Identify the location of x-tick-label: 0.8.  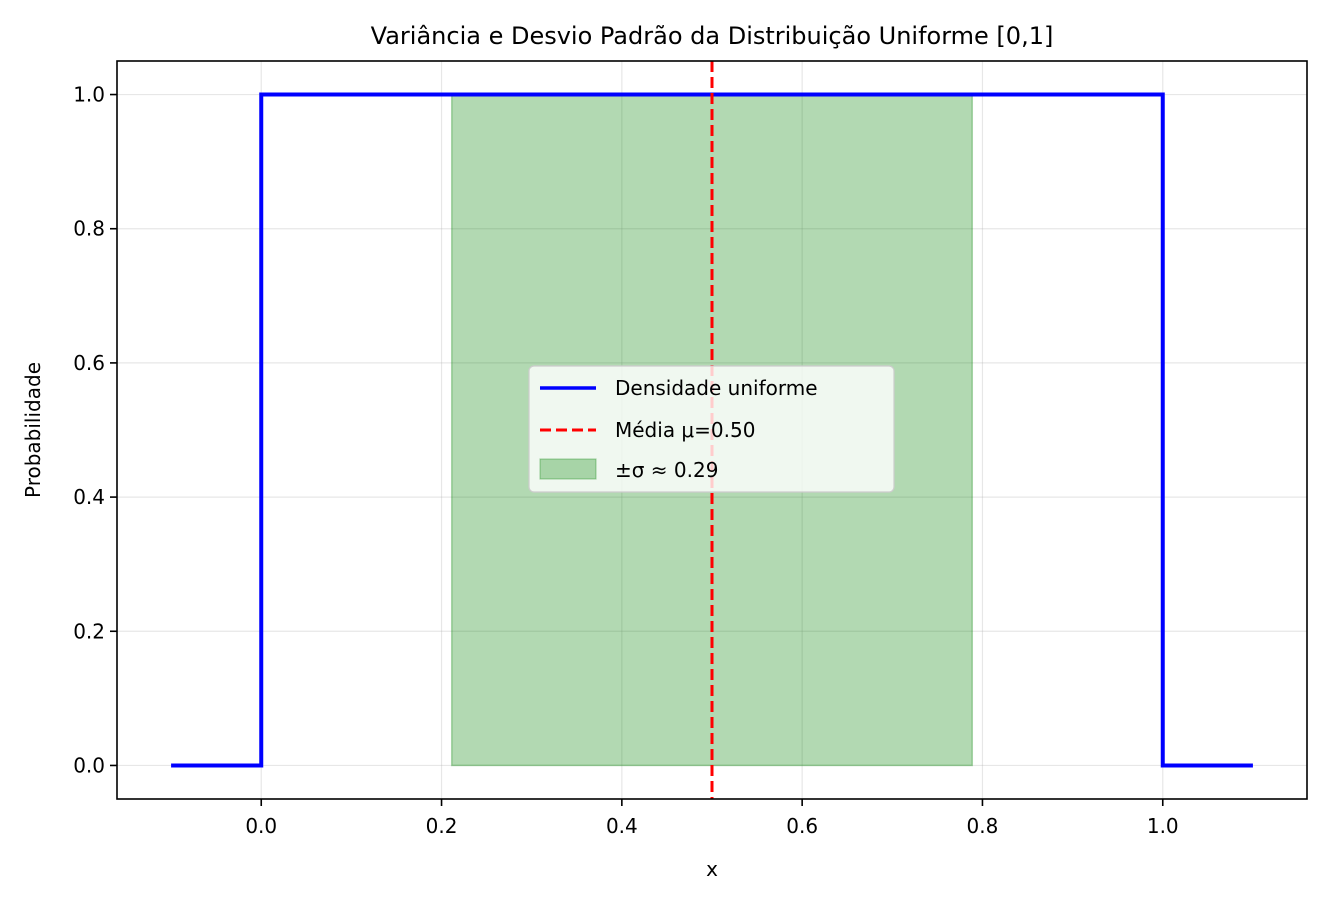
(983, 826).